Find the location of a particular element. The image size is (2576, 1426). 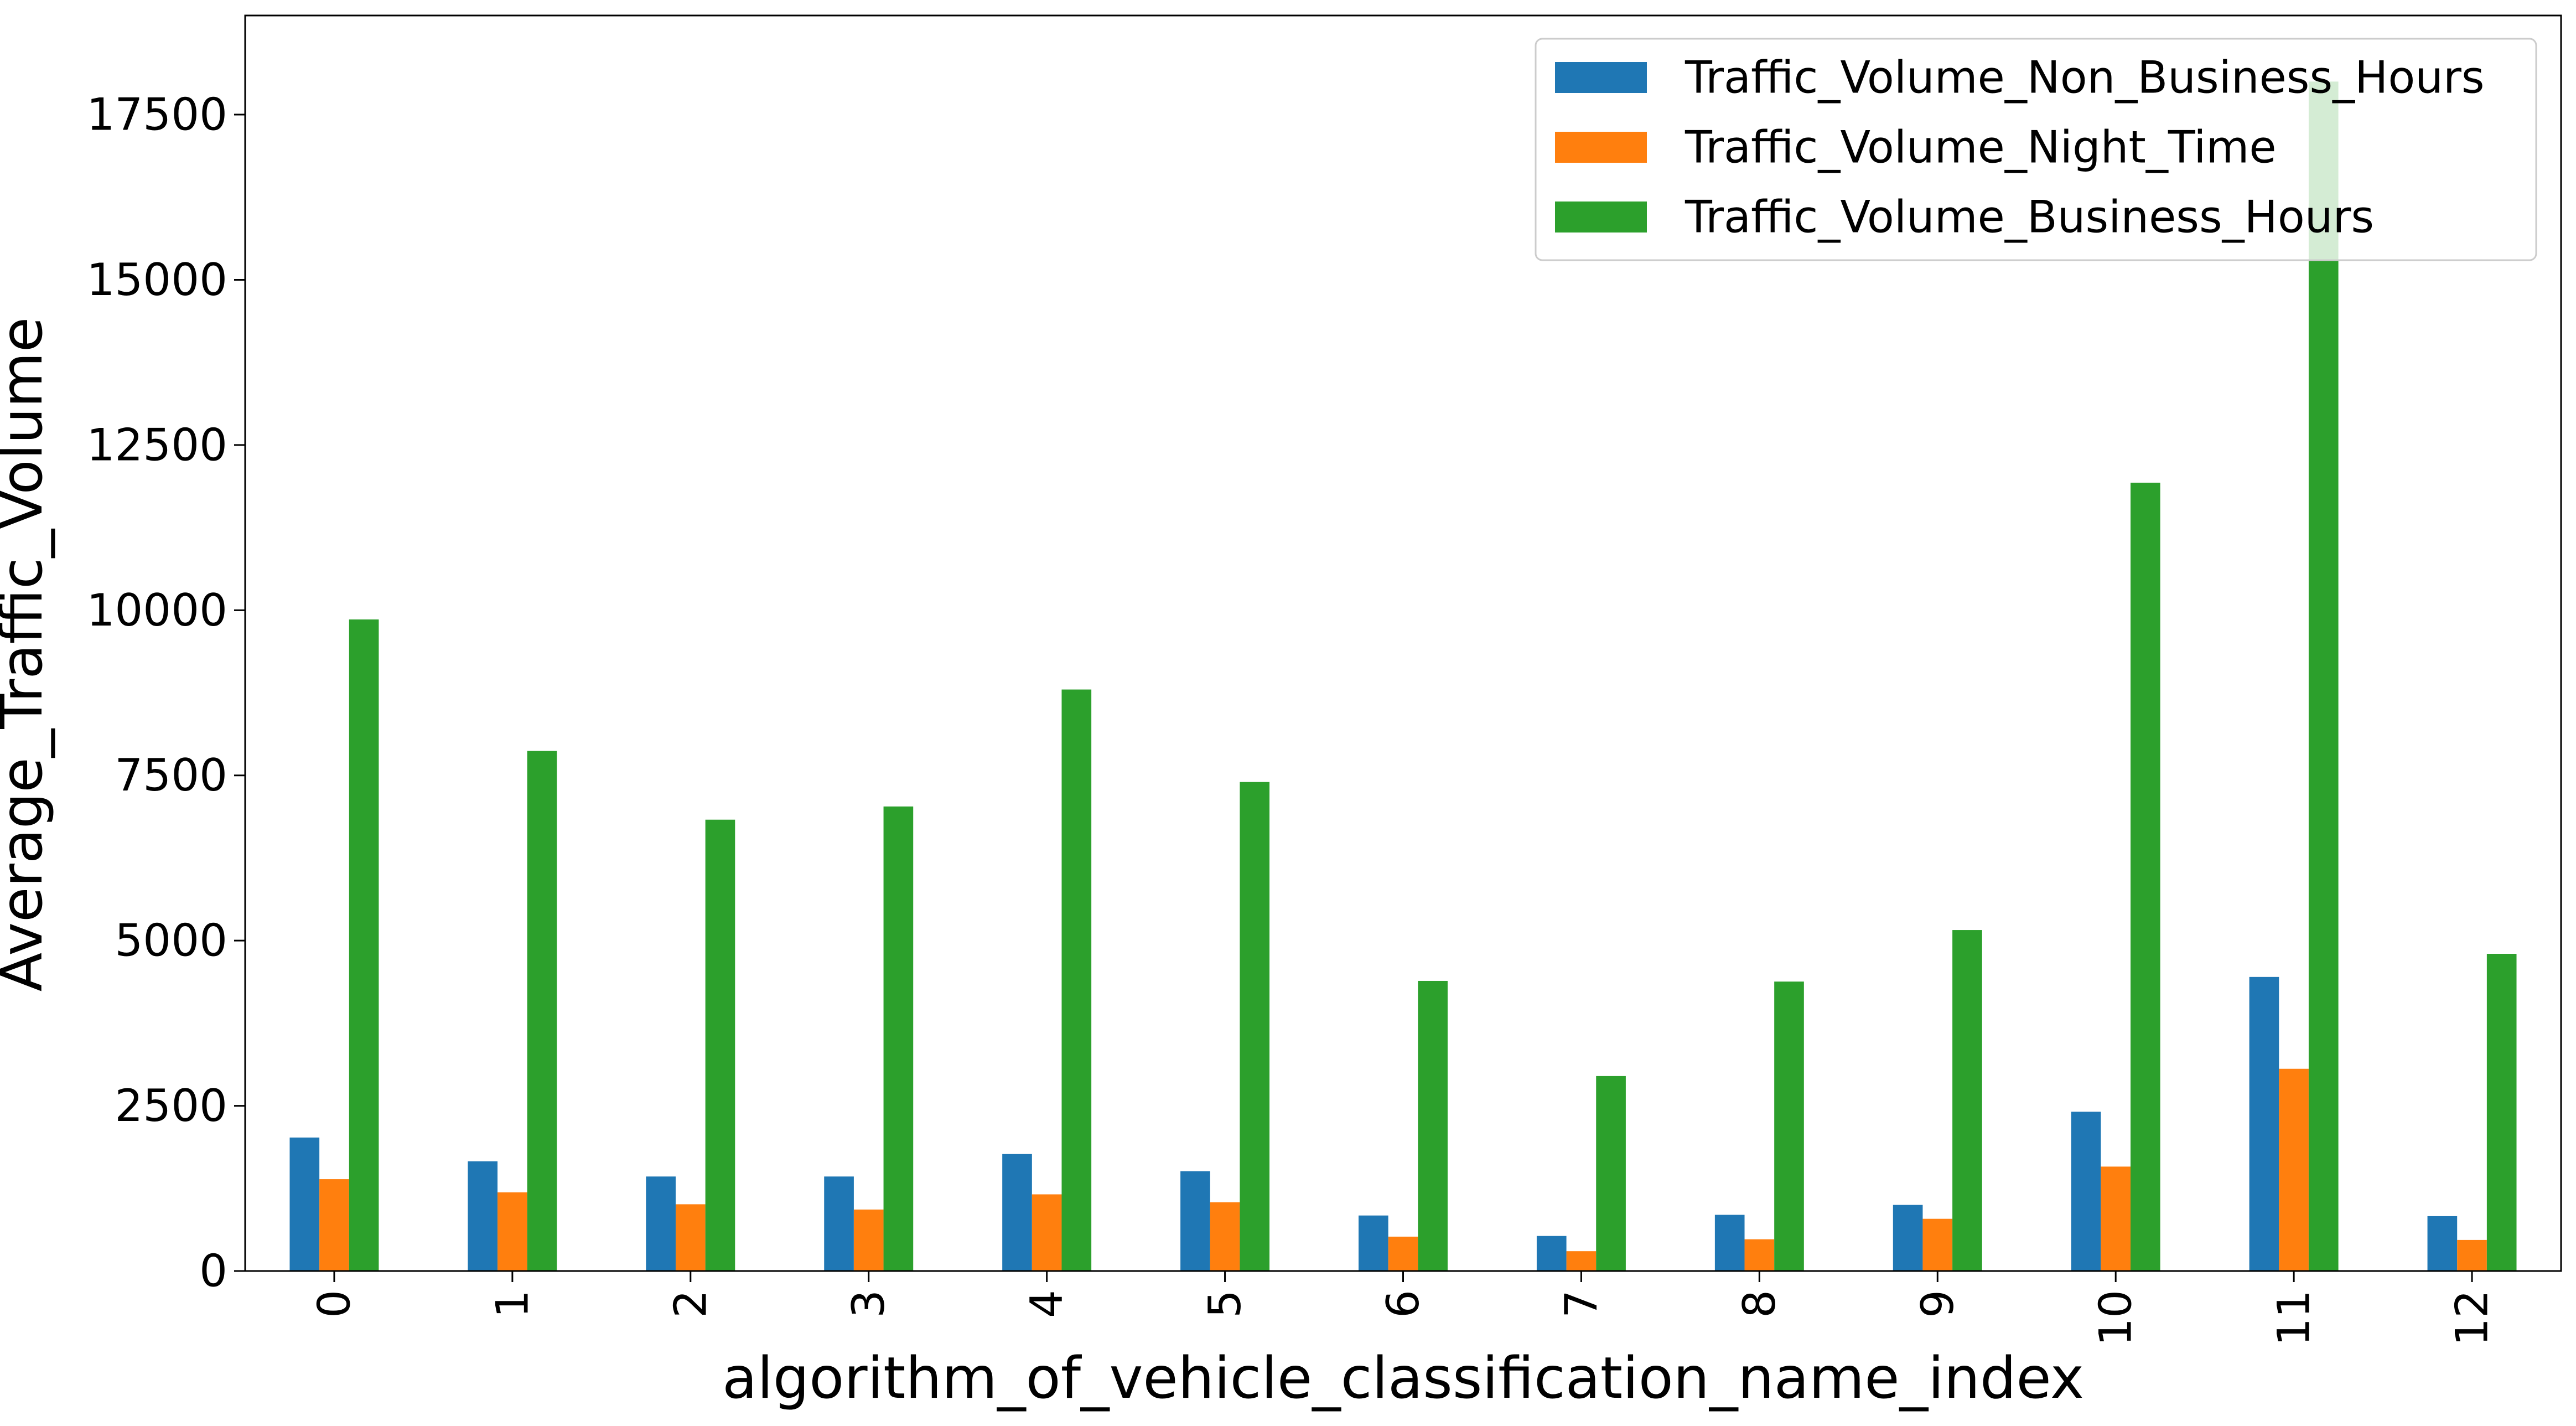

x-tick-label: 8 is located at coordinates (1759, 1304).